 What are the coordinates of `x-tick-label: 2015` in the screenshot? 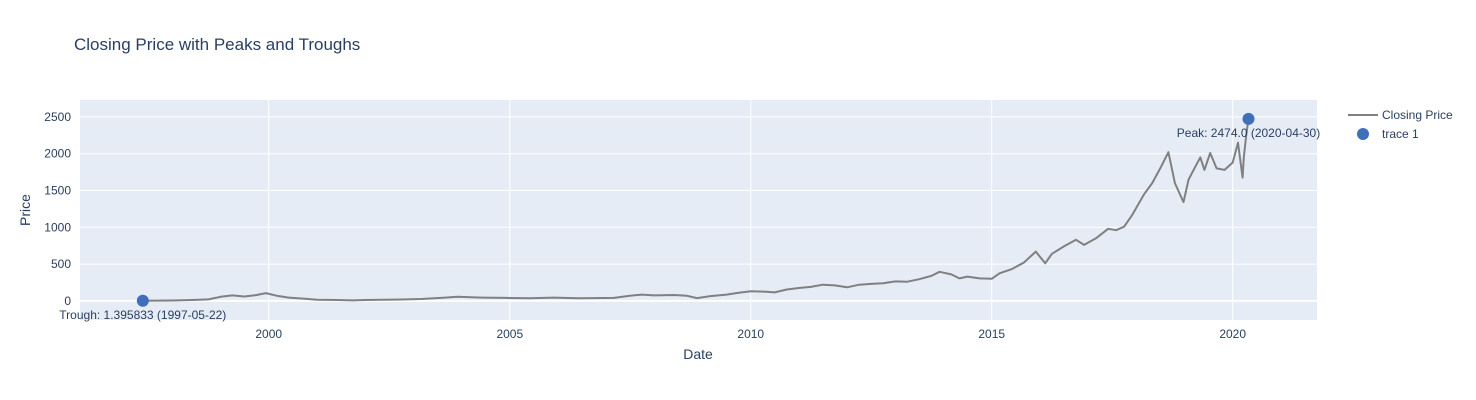 It's located at (991, 334).